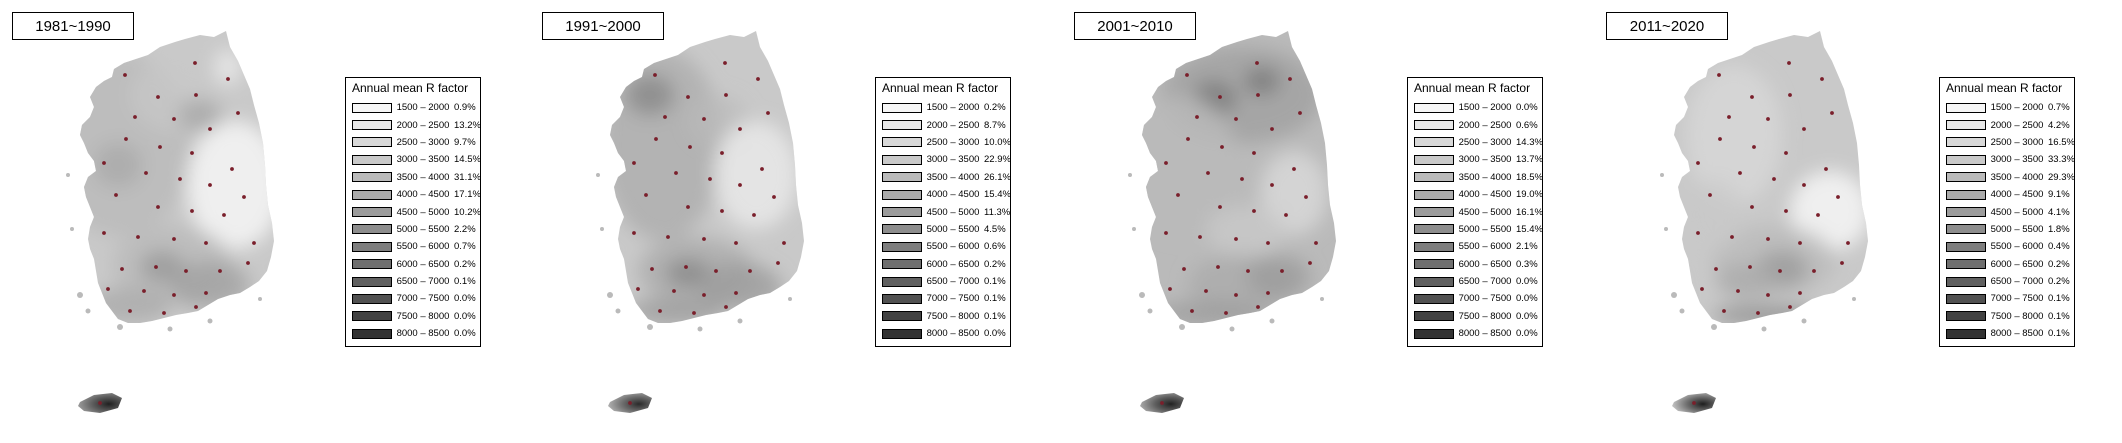  I want to click on legend-range: 4000 – 4500, so click(1485, 195).